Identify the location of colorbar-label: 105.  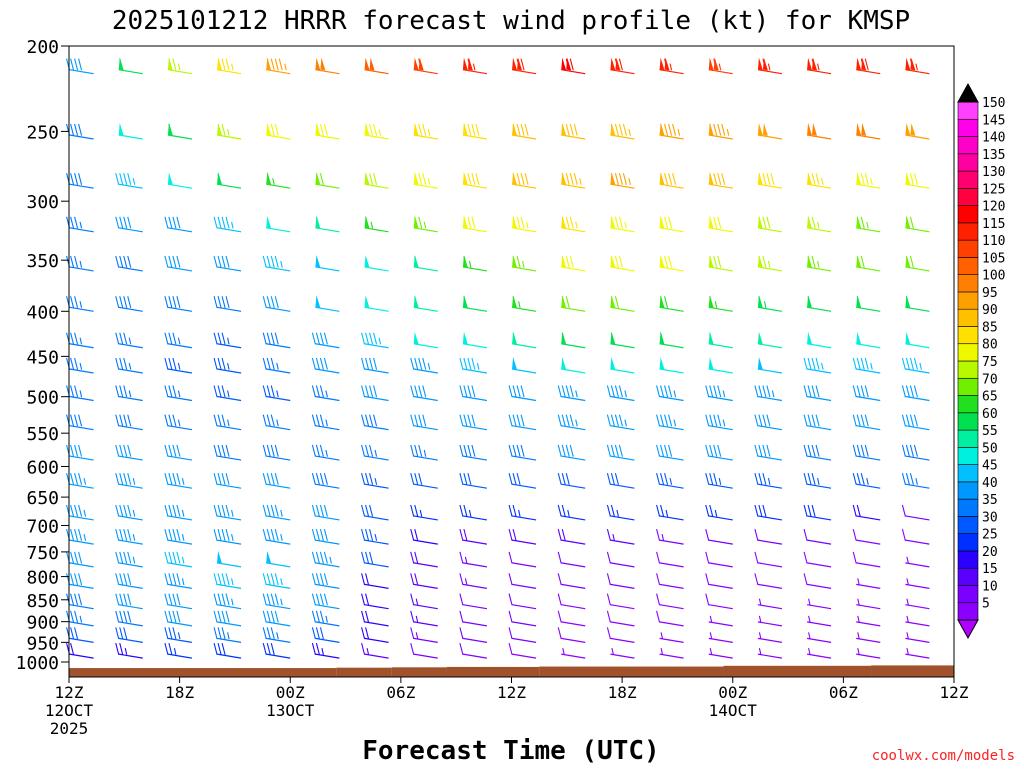
(993, 258).